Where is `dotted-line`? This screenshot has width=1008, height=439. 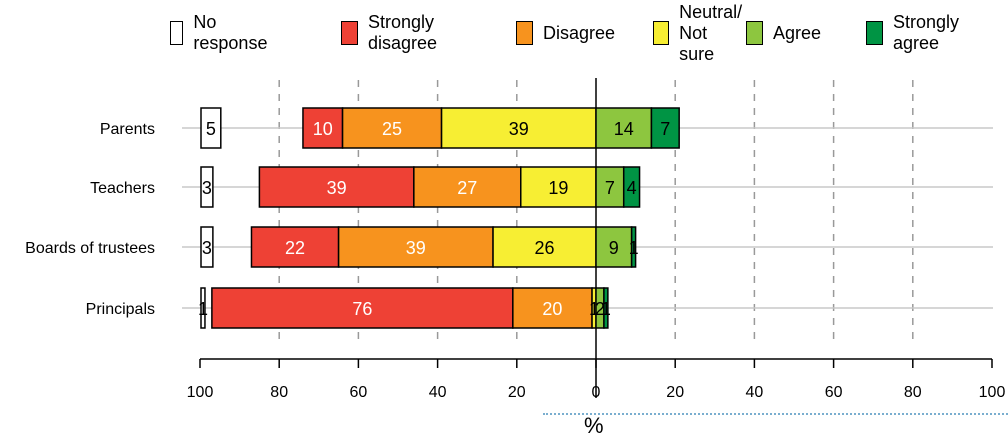 dotted-line is located at coordinates (775, 414).